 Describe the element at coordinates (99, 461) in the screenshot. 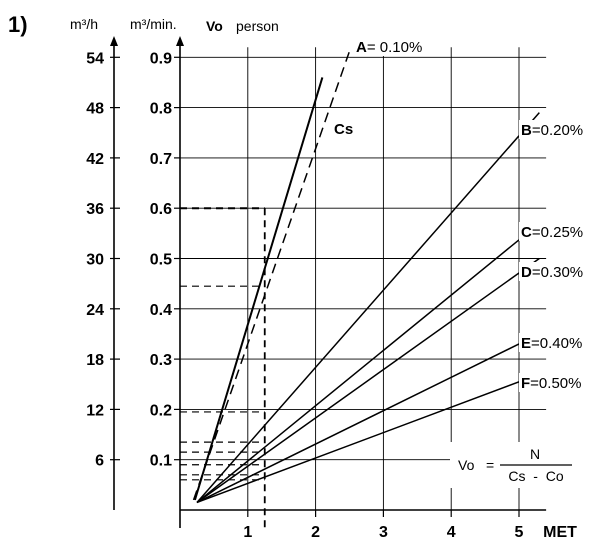

I see `y-tick-label-m3h: 6` at that location.